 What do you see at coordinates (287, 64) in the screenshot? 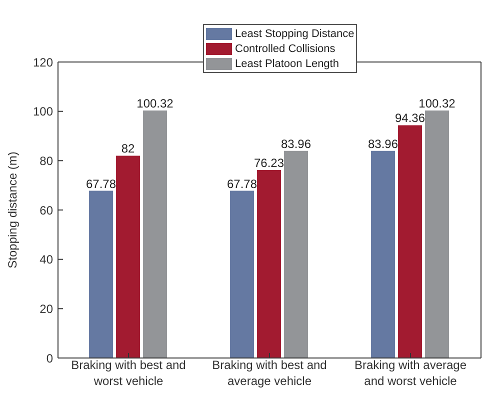
I see `legend-label: Least Platoon Length` at bounding box center [287, 64].